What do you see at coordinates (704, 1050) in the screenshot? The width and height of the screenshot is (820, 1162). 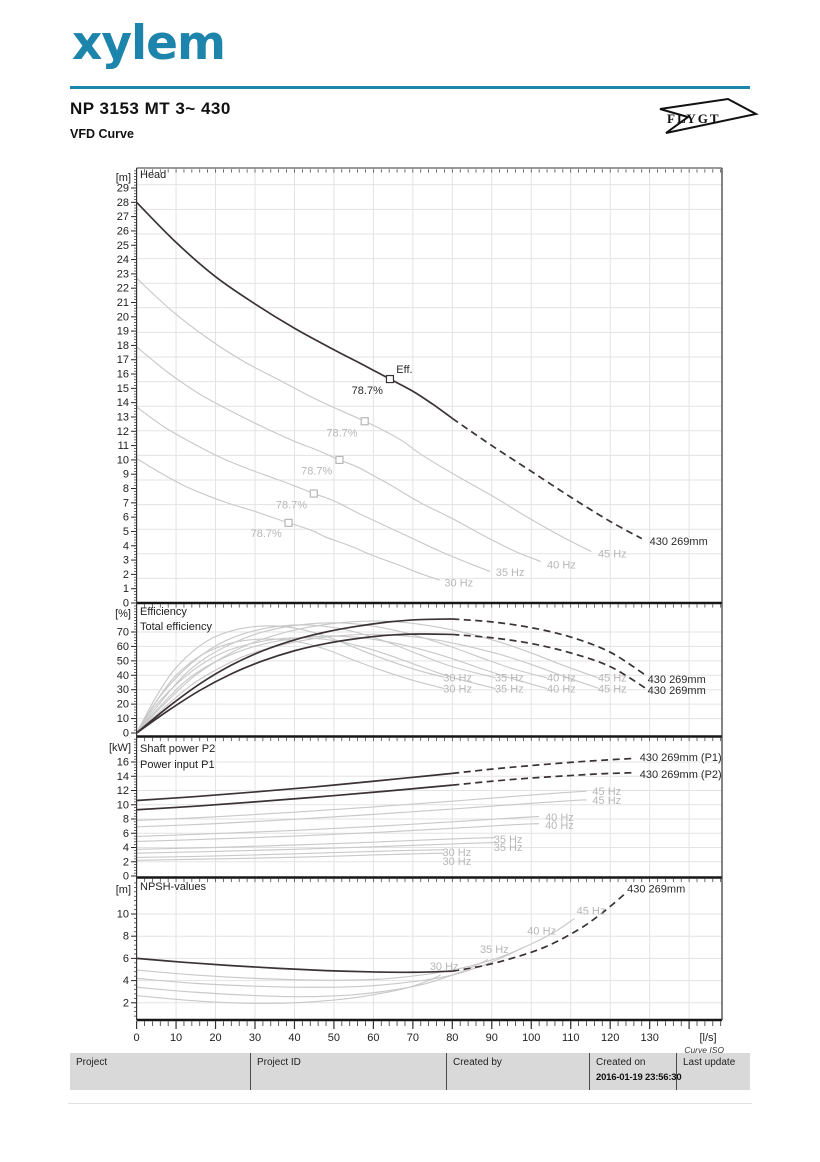 I see `curve-iso-note: Curve ISO` at bounding box center [704, 1050].